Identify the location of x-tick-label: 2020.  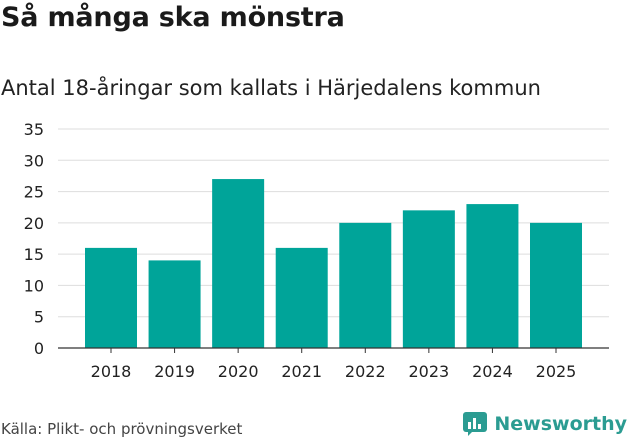
(238, 371).